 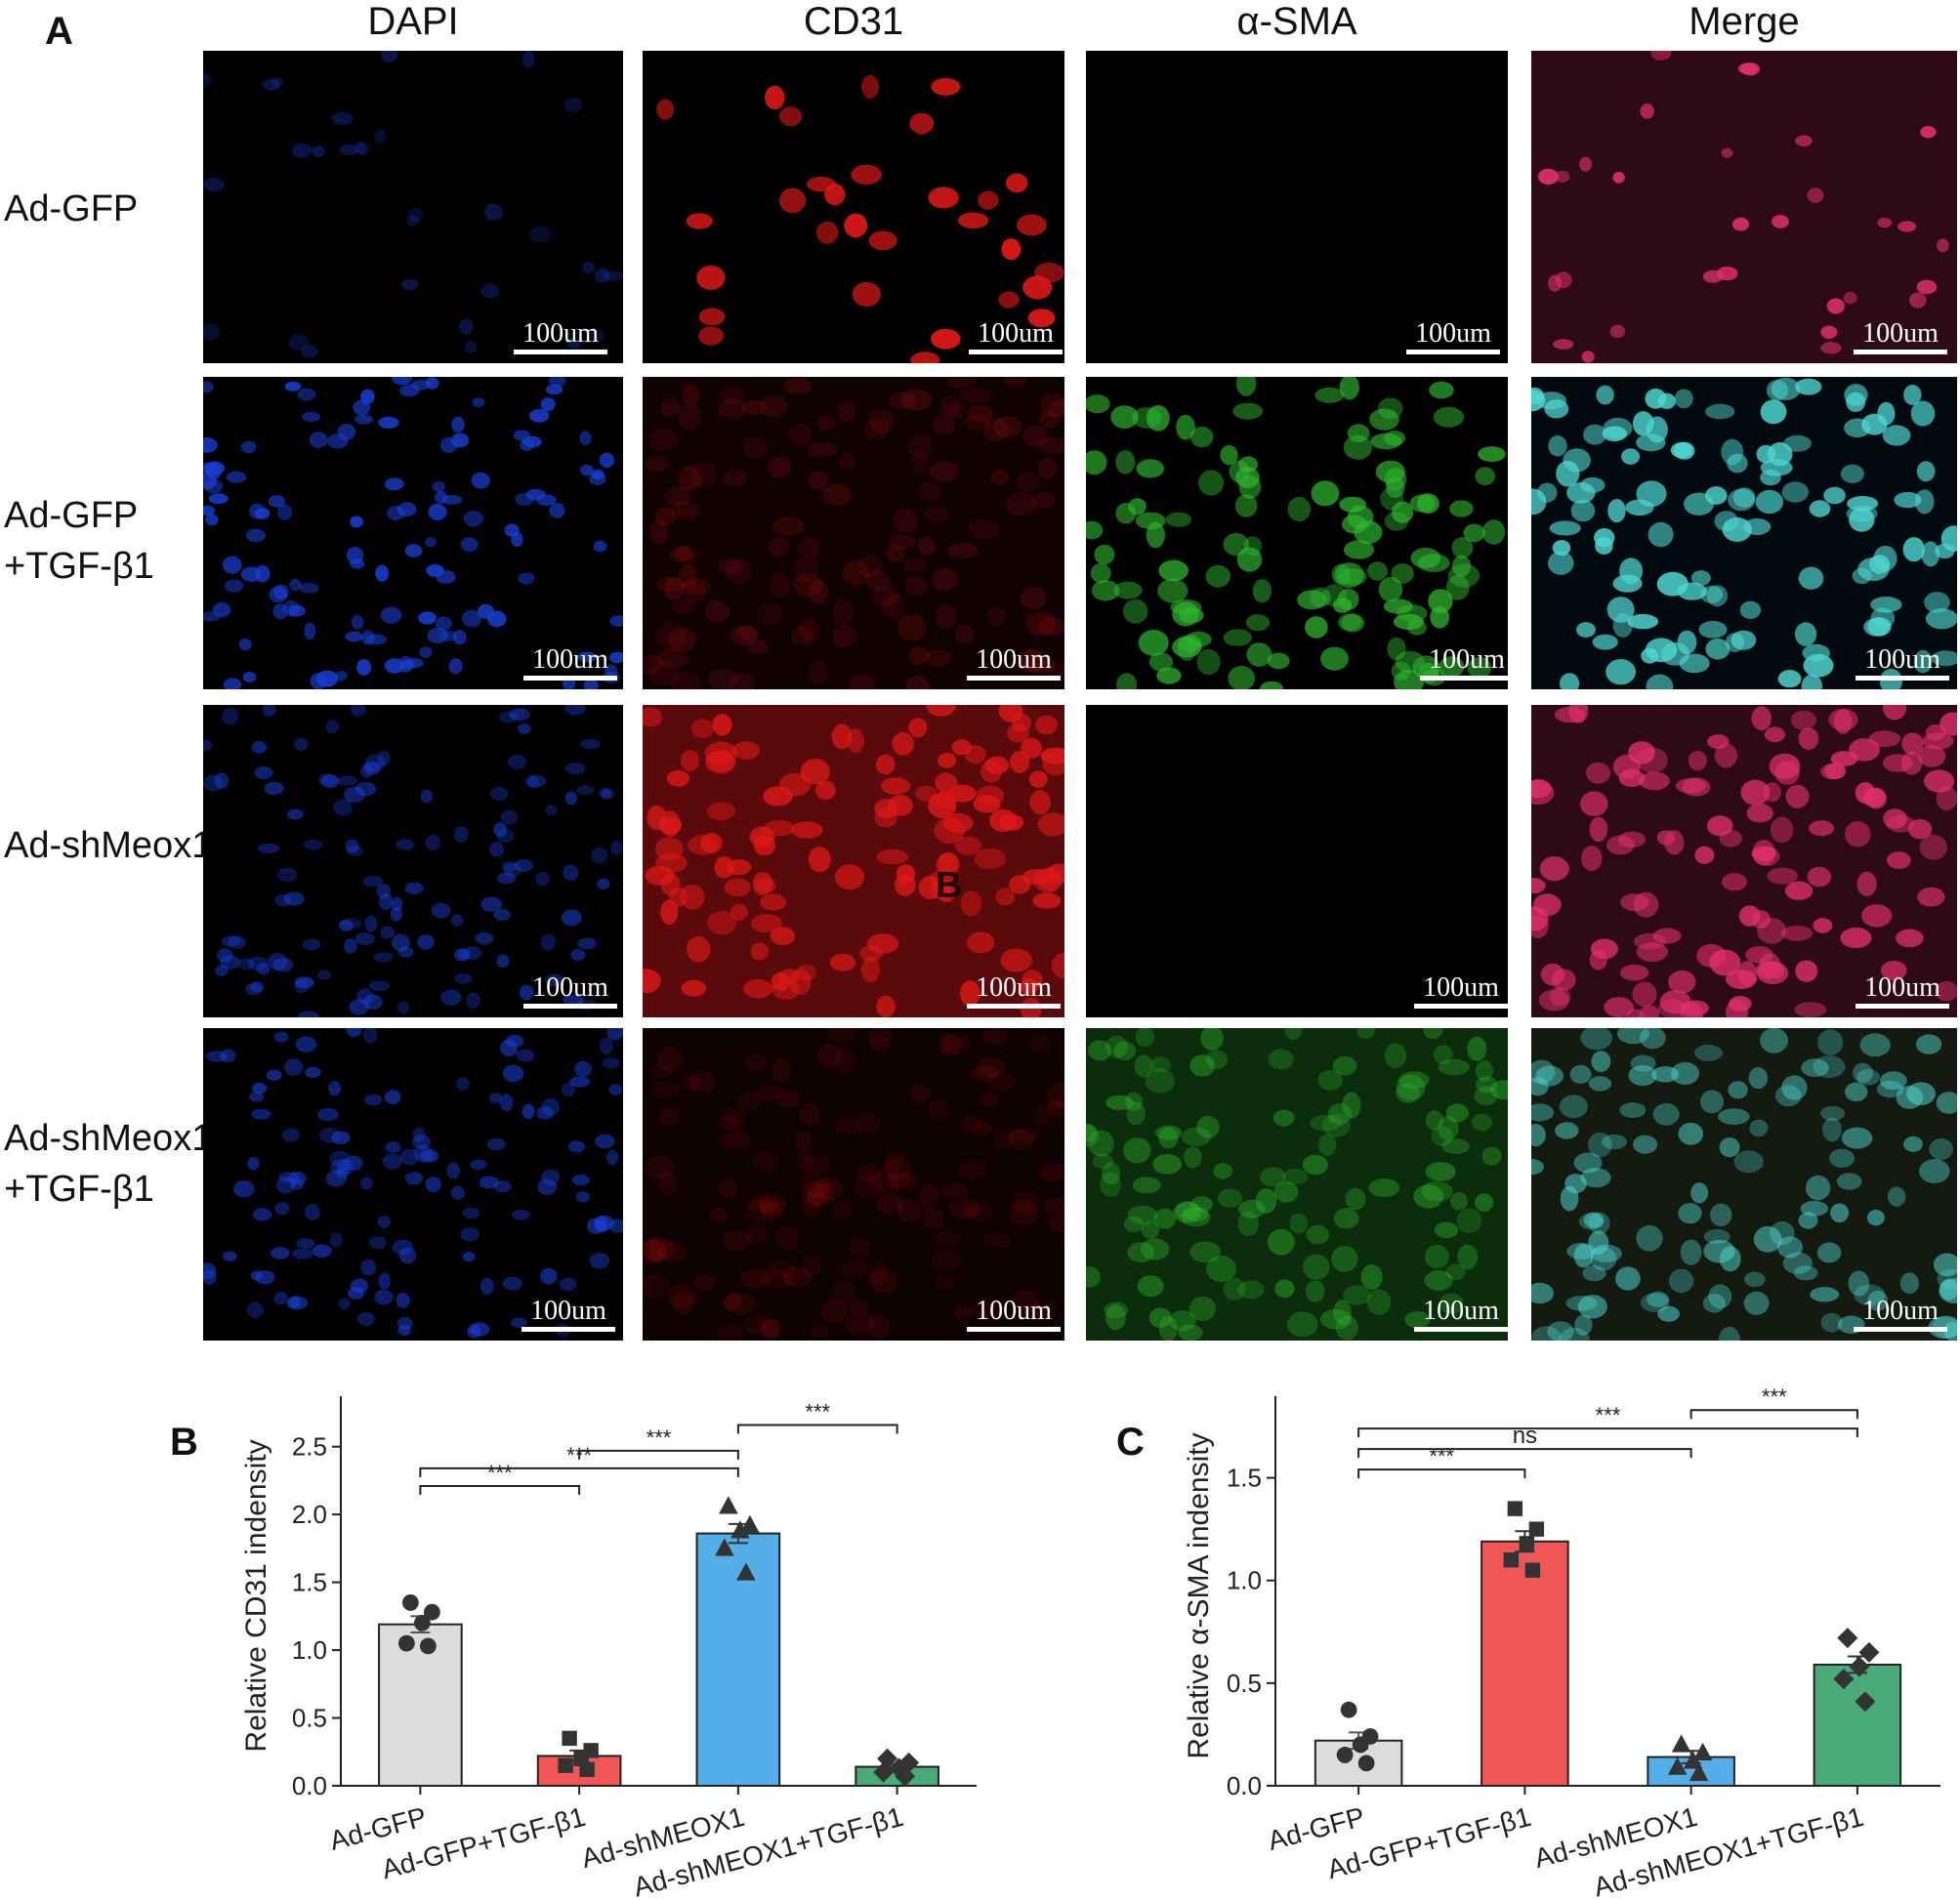 I want to click on micrograph-cd31-row4: 100um, so click(x=853, y=1184).